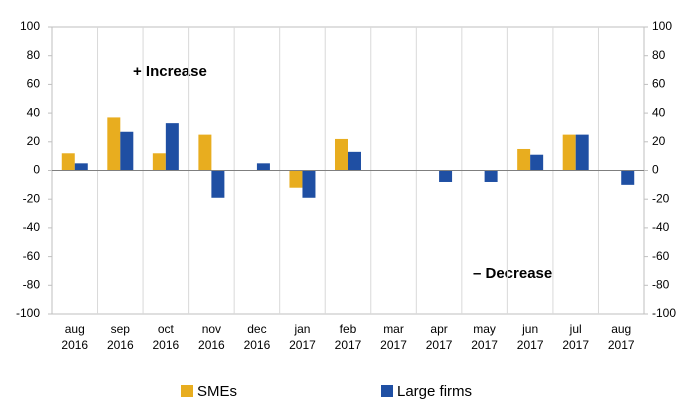 The width and height of the screenshot is (688, 400). Describe the element at coordinates (257, 337) in the screenshot. I see `x-tick-label: dec 2016` at that location.